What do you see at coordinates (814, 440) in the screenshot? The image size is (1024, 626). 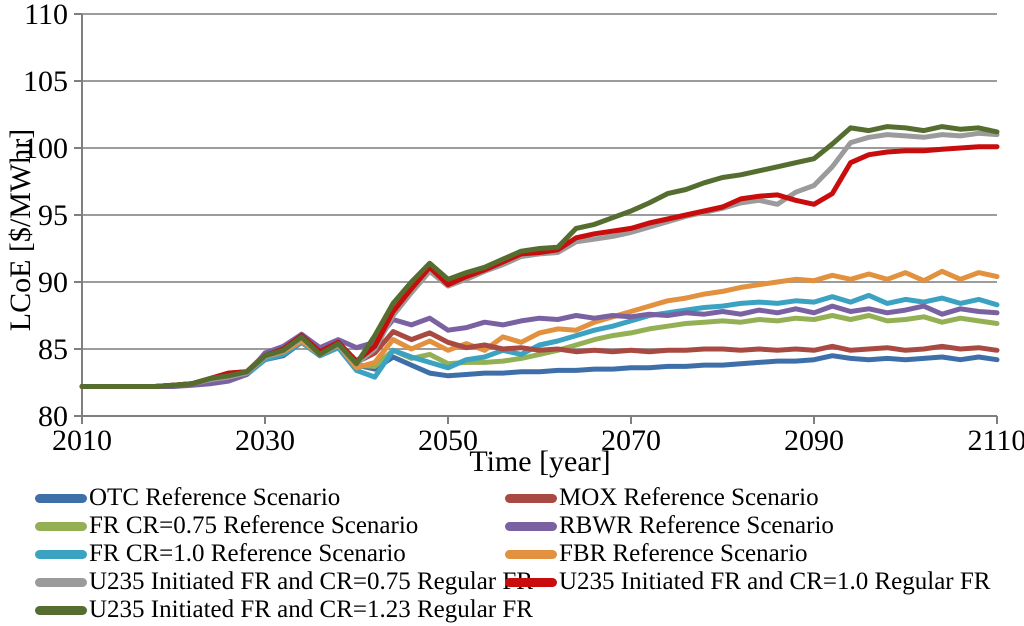 I see `x-tick-label-2090: 2090` at bounding box center [814, 440].